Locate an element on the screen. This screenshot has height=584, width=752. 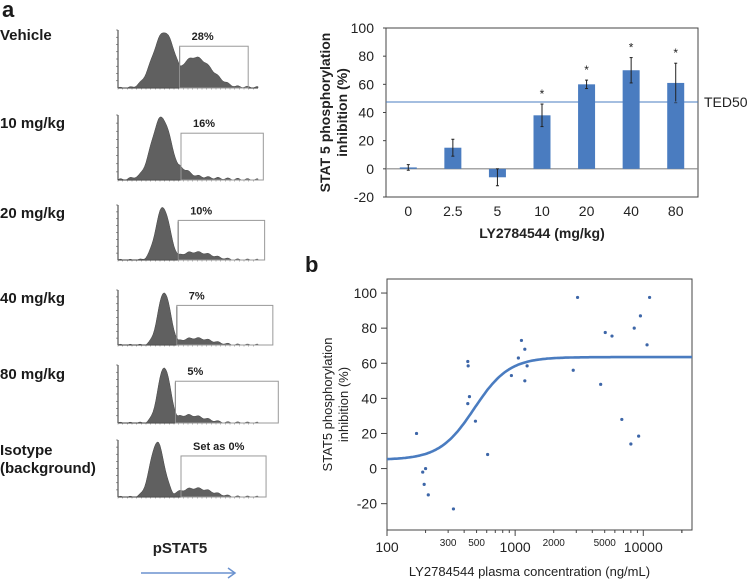
histogram-2: 10% is located at coordinates (191, 233).